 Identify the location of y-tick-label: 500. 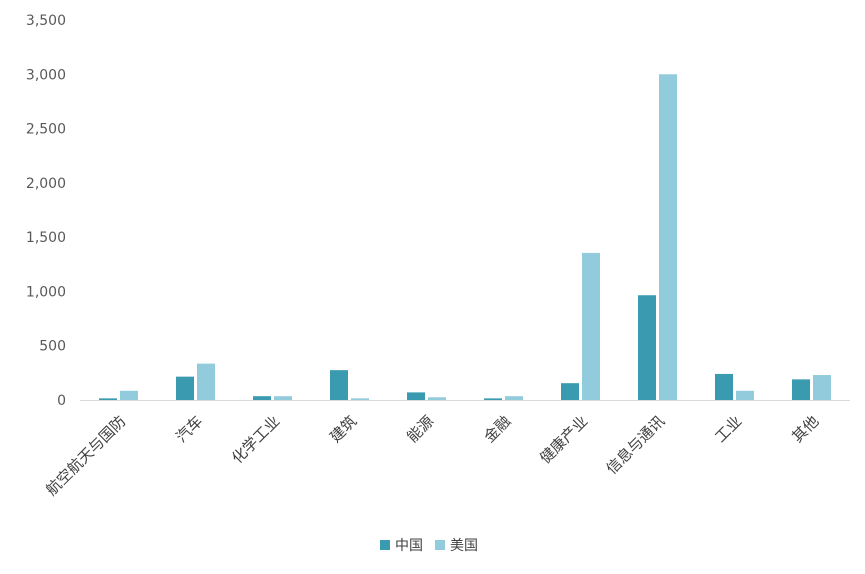
(52, 347).